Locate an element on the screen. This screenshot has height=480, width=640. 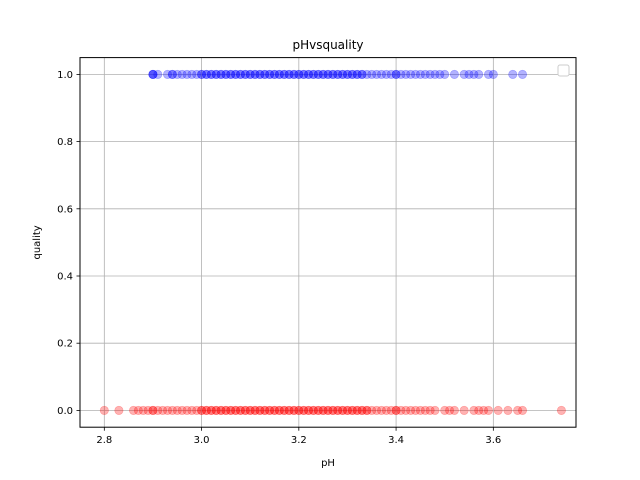
x-tick-label: 3.6 is located at coordinates (493, 440).